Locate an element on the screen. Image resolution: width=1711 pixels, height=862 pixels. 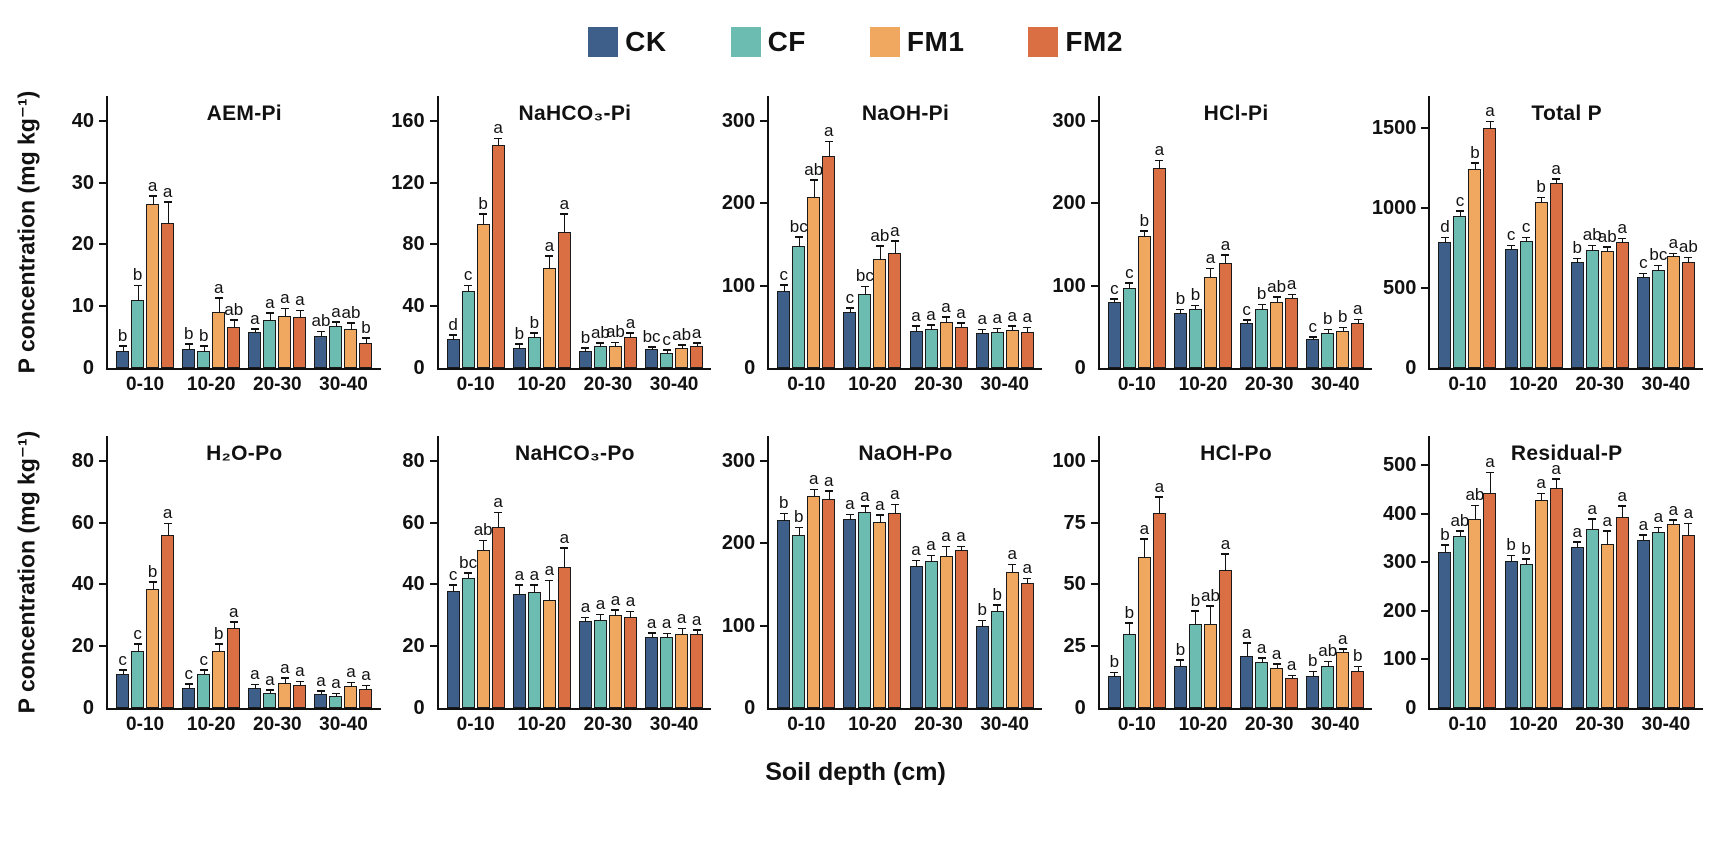
y-tick-label: 400 is located at coordinates (1400, 513).